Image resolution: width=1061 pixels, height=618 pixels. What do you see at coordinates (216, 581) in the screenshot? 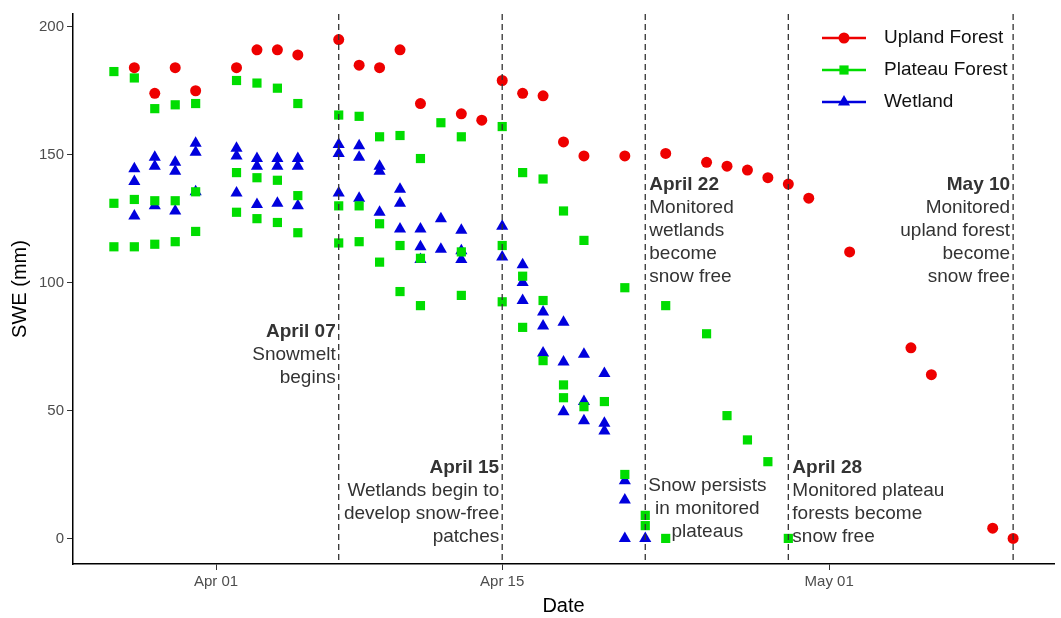
I see `x-tick-label: Apr 01` at bounding box center [216, 581].